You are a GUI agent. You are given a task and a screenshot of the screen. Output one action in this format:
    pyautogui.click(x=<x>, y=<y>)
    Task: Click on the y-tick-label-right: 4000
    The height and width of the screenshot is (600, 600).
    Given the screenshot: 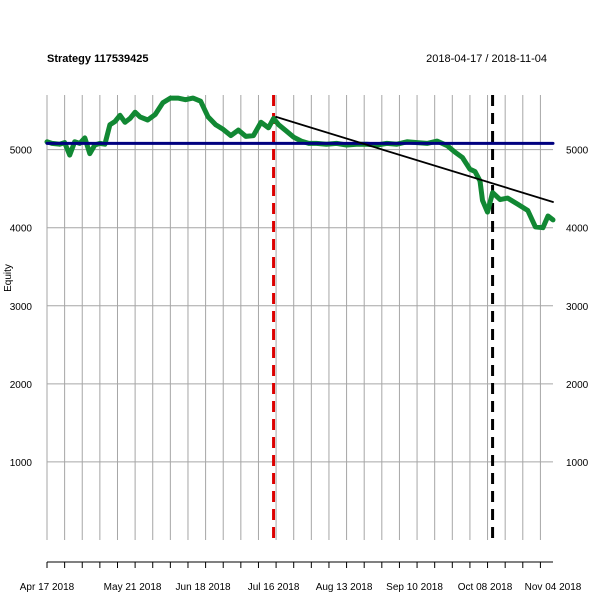 What is the action you would take?
    pyautogui.click(x=577, y=229)
    